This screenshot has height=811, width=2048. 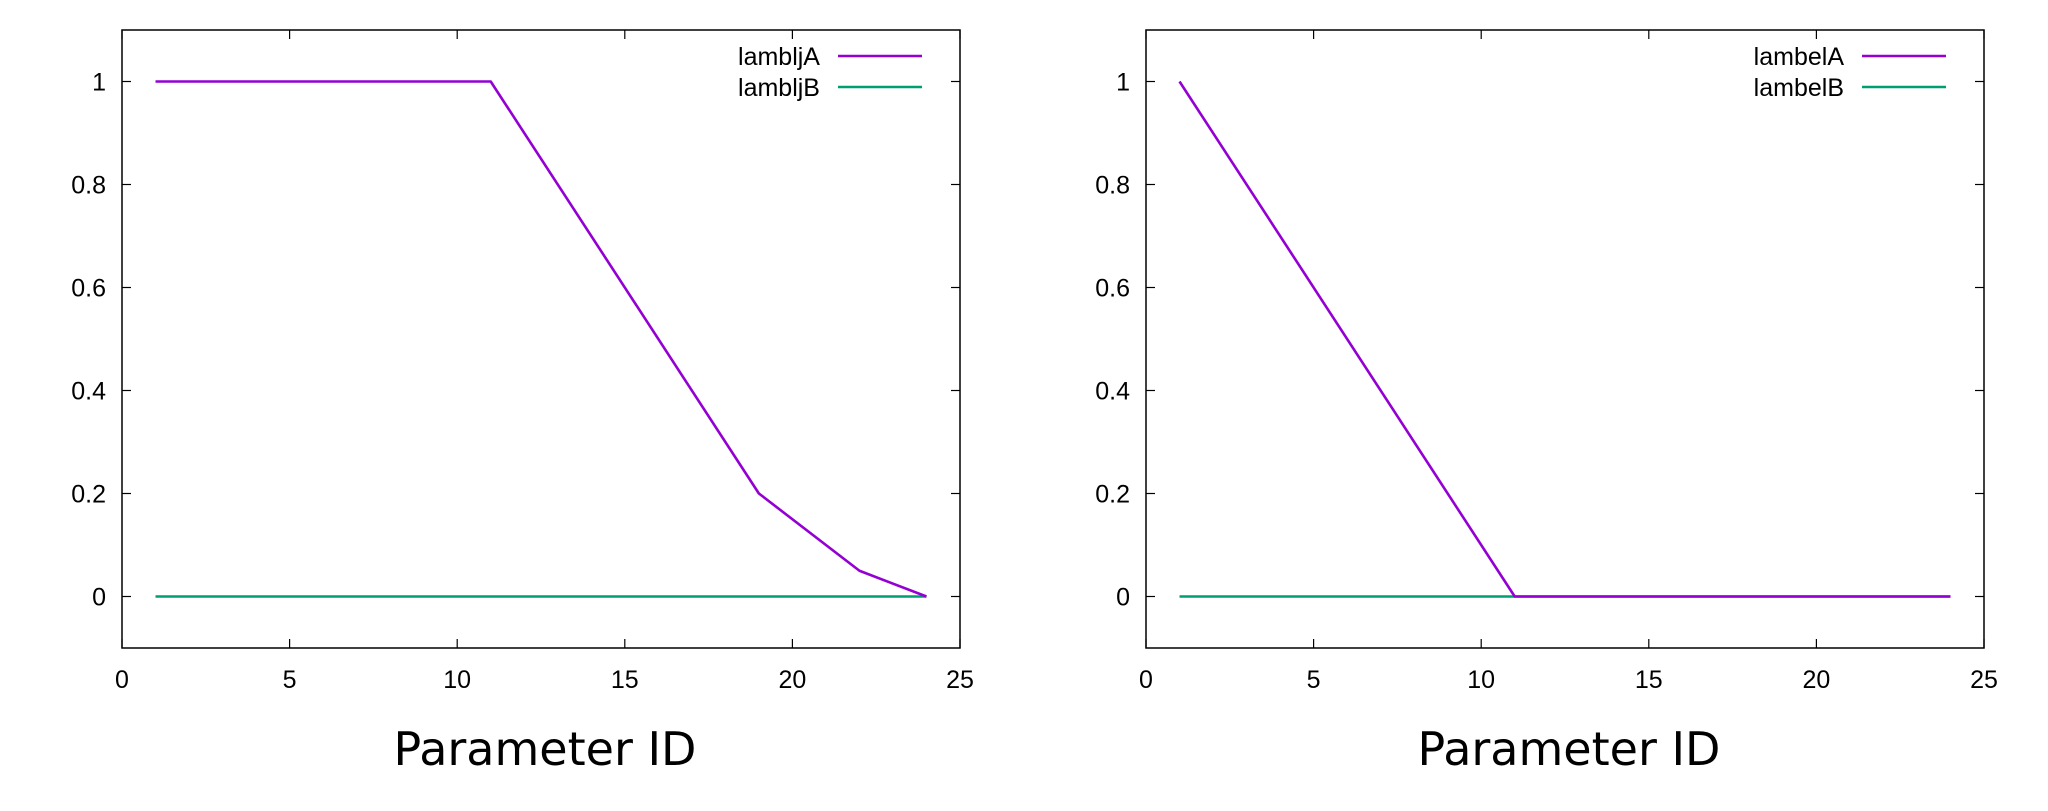 I want to click on right-x-axis-title: Parameter ID, so click(x=1569, y=749).